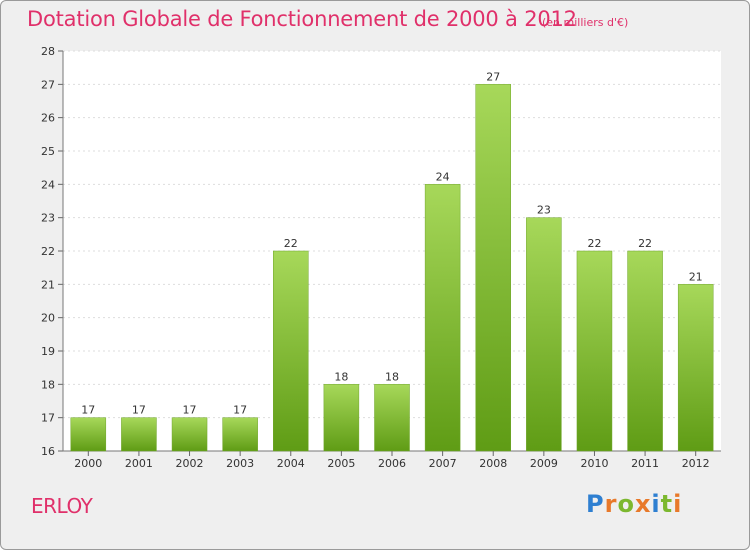 The height and width of the screenshot is (550, 750). Describe the element at coordinates (48, 218) in the screenshot. I see `y-tick-label: 23` at that location.